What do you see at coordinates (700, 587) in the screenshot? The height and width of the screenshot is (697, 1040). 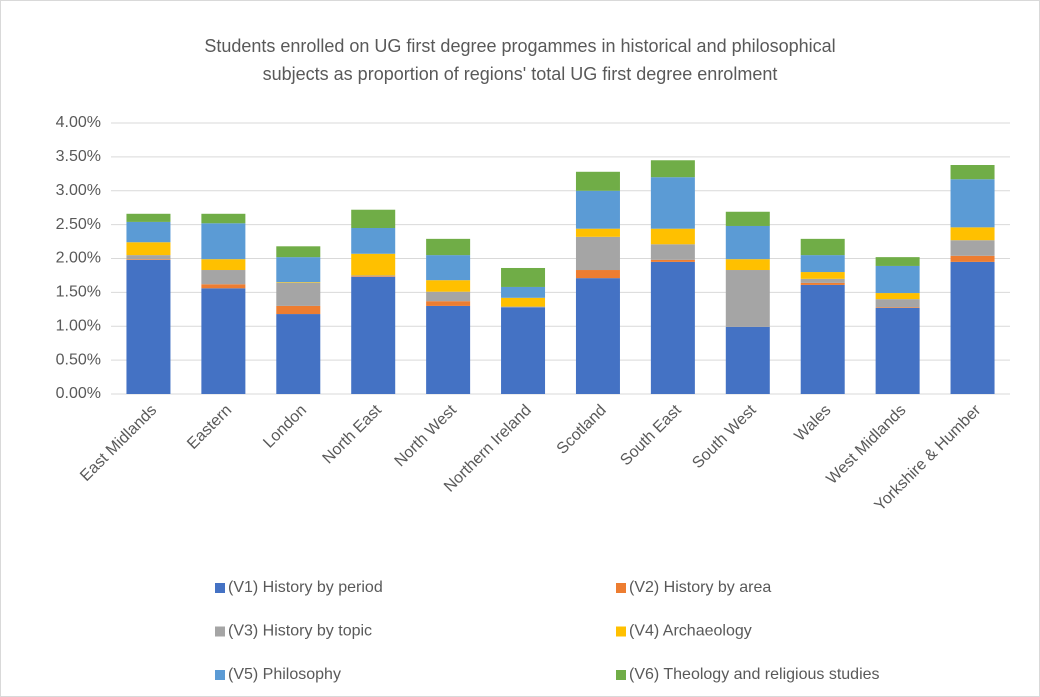 I see `legend-label: (V2) History by area` at bounding box center [700, 587].